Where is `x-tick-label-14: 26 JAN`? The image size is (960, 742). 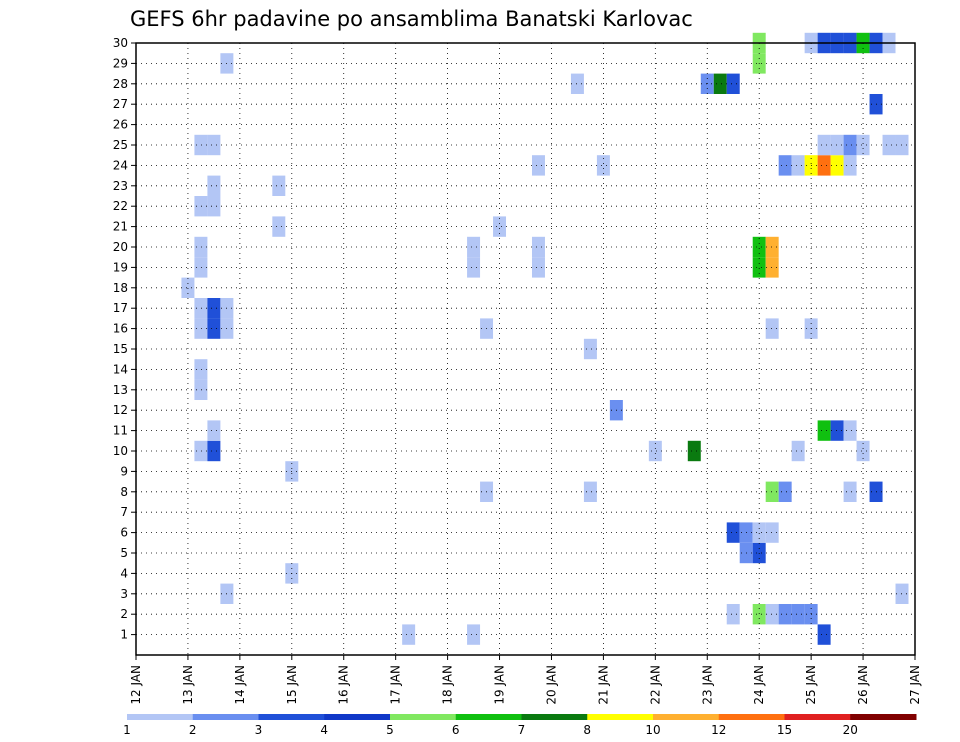
x-tick-label-14: 26 JAN is located at coordinates (863, 685).